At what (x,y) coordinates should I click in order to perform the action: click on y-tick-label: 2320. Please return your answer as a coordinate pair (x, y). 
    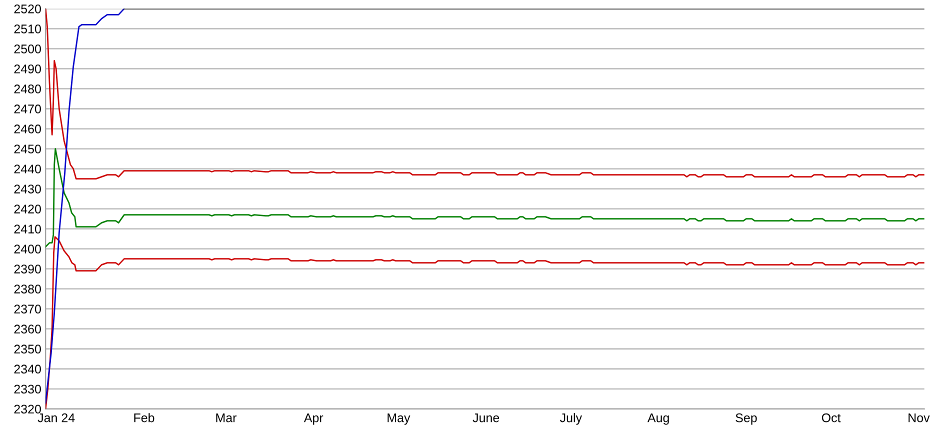
    Looking at the image, I should click on (27, 409).